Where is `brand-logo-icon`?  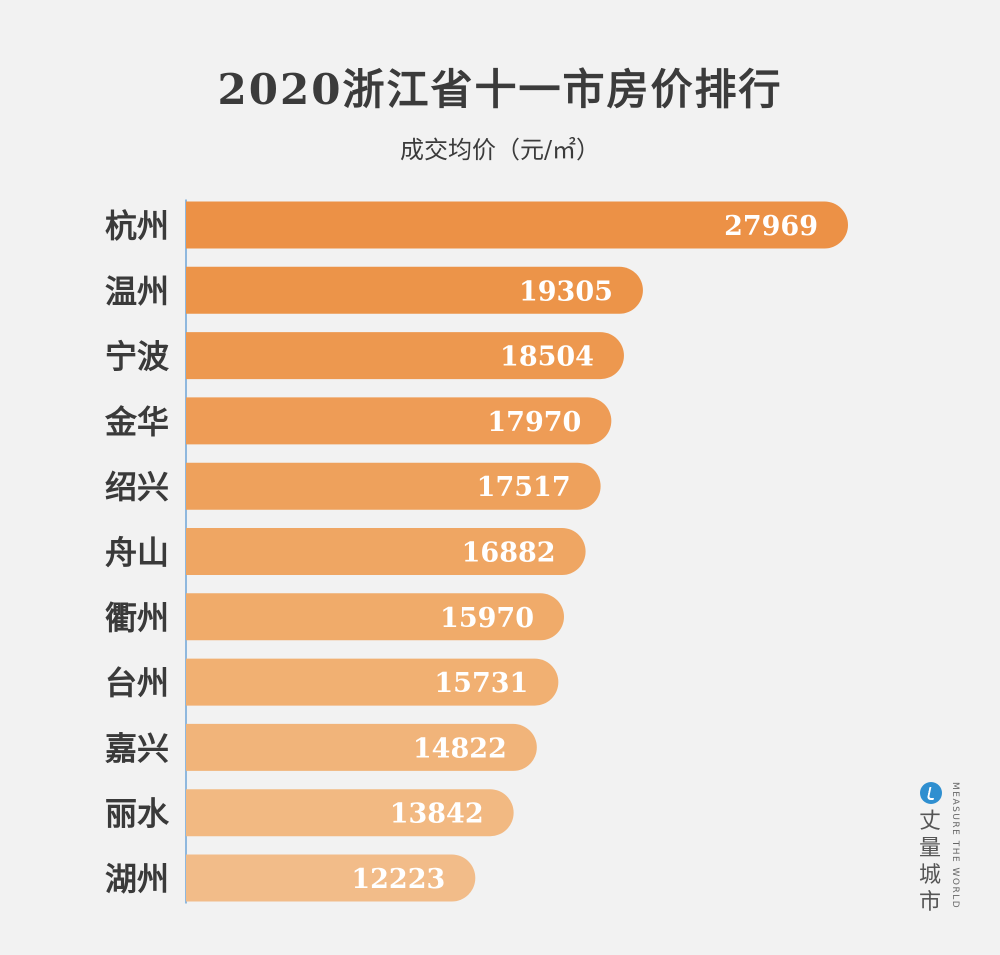 brand-logo-icon is located at coordinates (931, 793).